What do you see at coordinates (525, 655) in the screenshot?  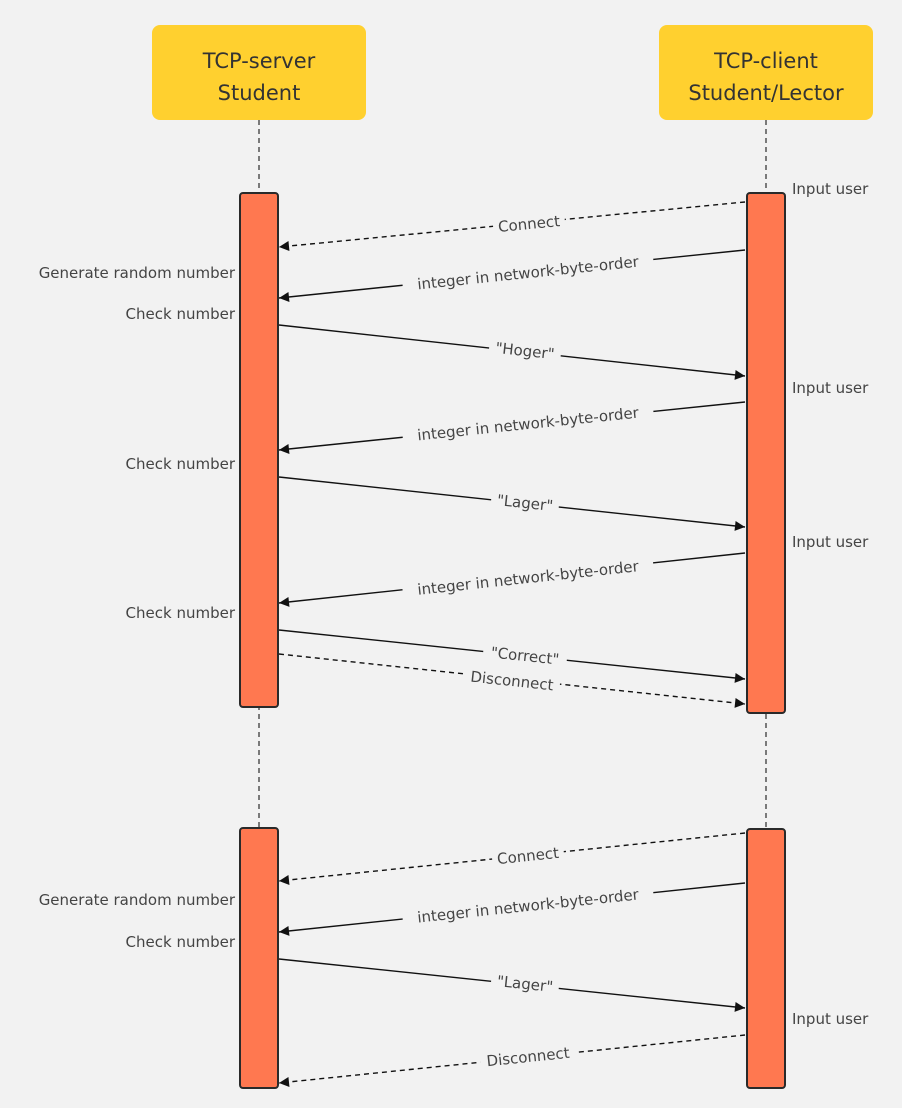 I see `message-label: "Correct"` at bounding box center [525, 655].